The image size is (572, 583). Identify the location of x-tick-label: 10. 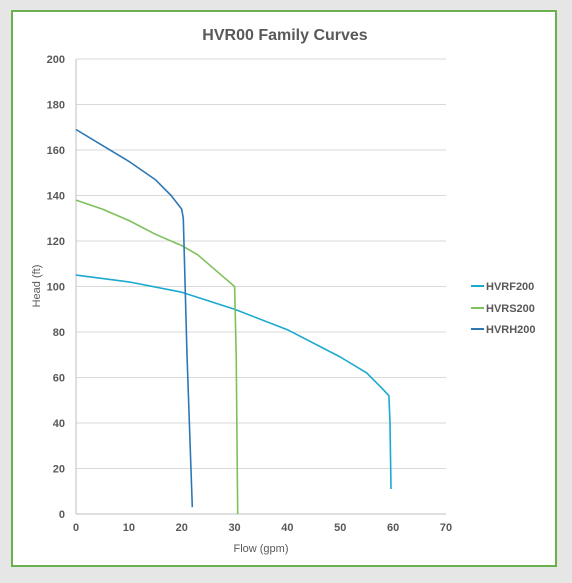
(129, 528).